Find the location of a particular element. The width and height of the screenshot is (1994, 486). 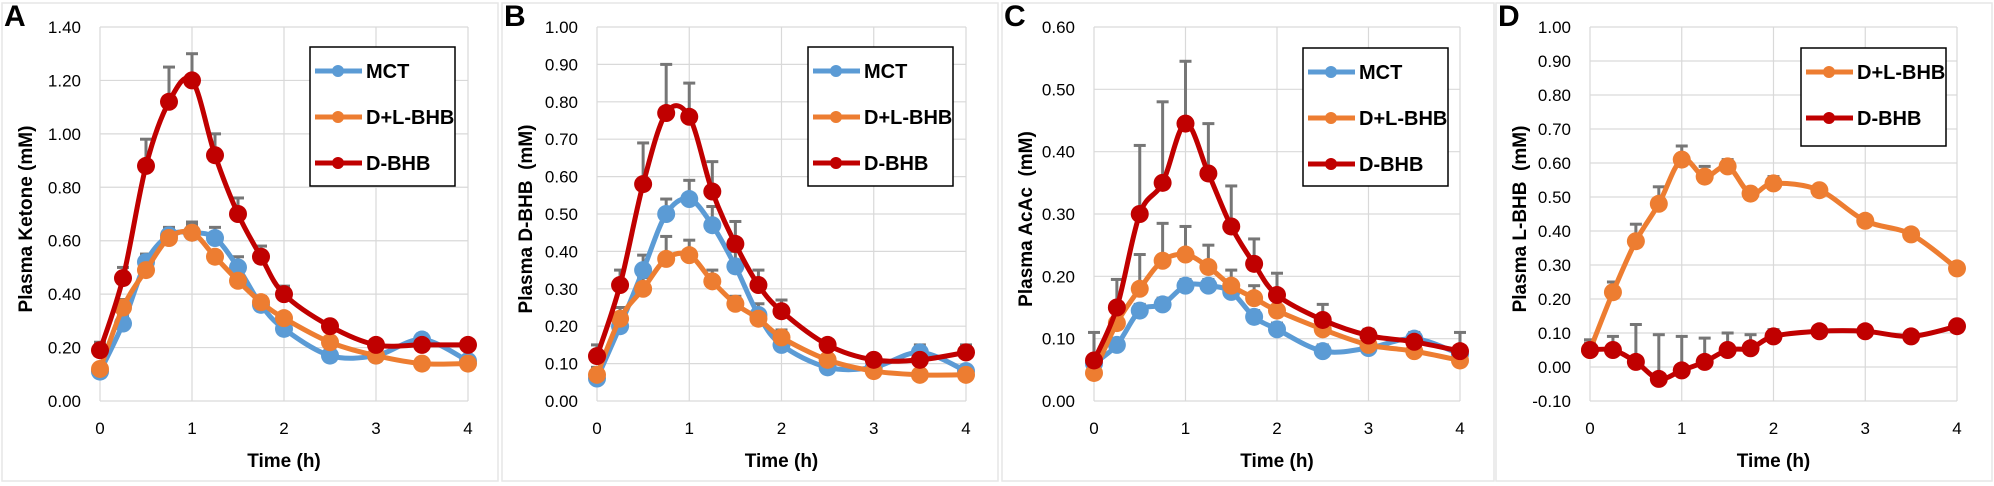

y-tick-label: 0.60 is located at coordinates (1554, 163).